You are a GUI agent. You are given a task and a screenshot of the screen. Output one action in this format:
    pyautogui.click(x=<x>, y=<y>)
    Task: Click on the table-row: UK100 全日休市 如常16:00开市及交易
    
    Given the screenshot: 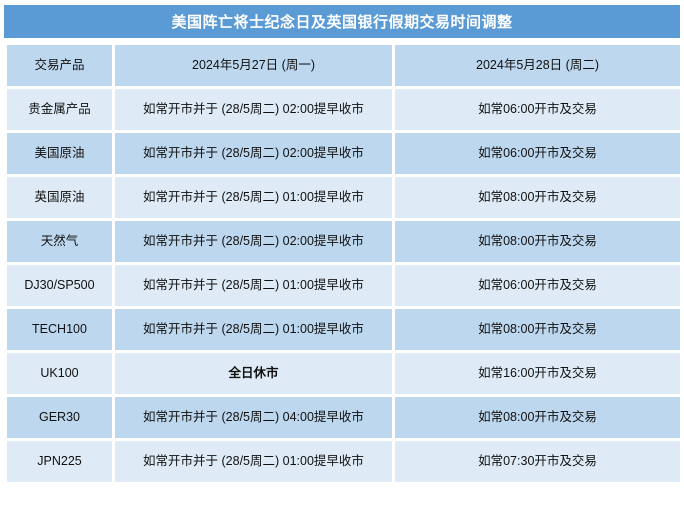 What is the action you would take?
    pyautogui.click(x=343, y=373)
    